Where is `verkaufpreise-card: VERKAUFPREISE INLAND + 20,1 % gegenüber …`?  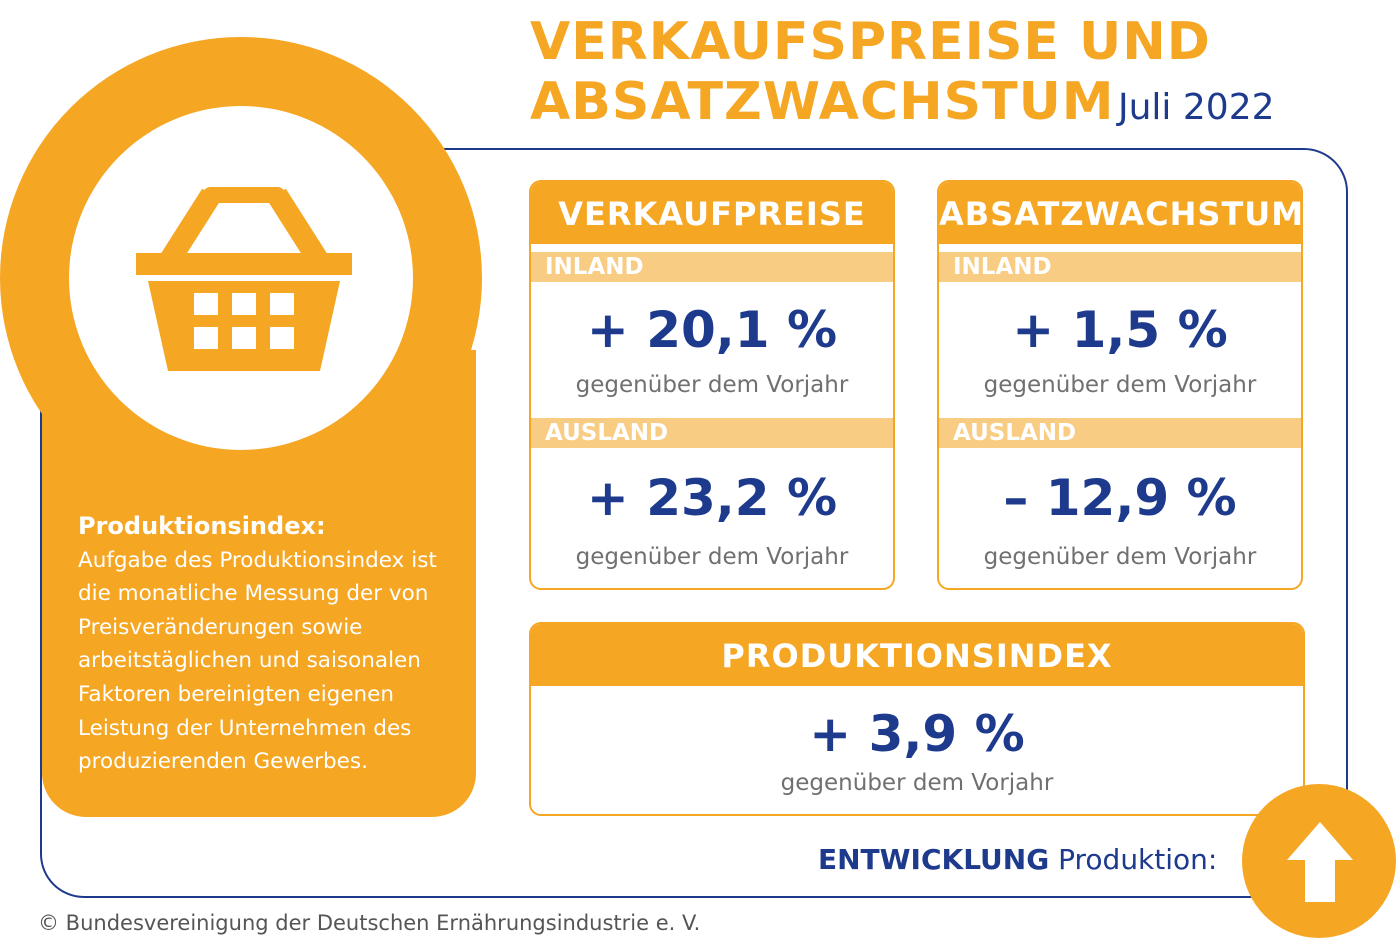
verkaufpreise-card: VERKAUFPREISE INLAND + 20,1 % gegenüber … is located at coordinates (712, 385).